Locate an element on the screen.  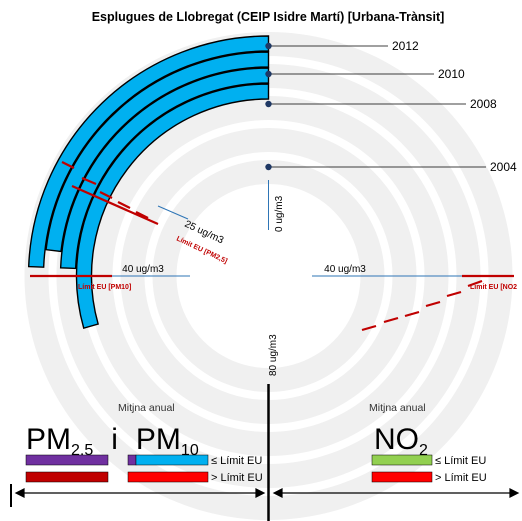
year-marker-2004 is located at coordinates (268, 167).